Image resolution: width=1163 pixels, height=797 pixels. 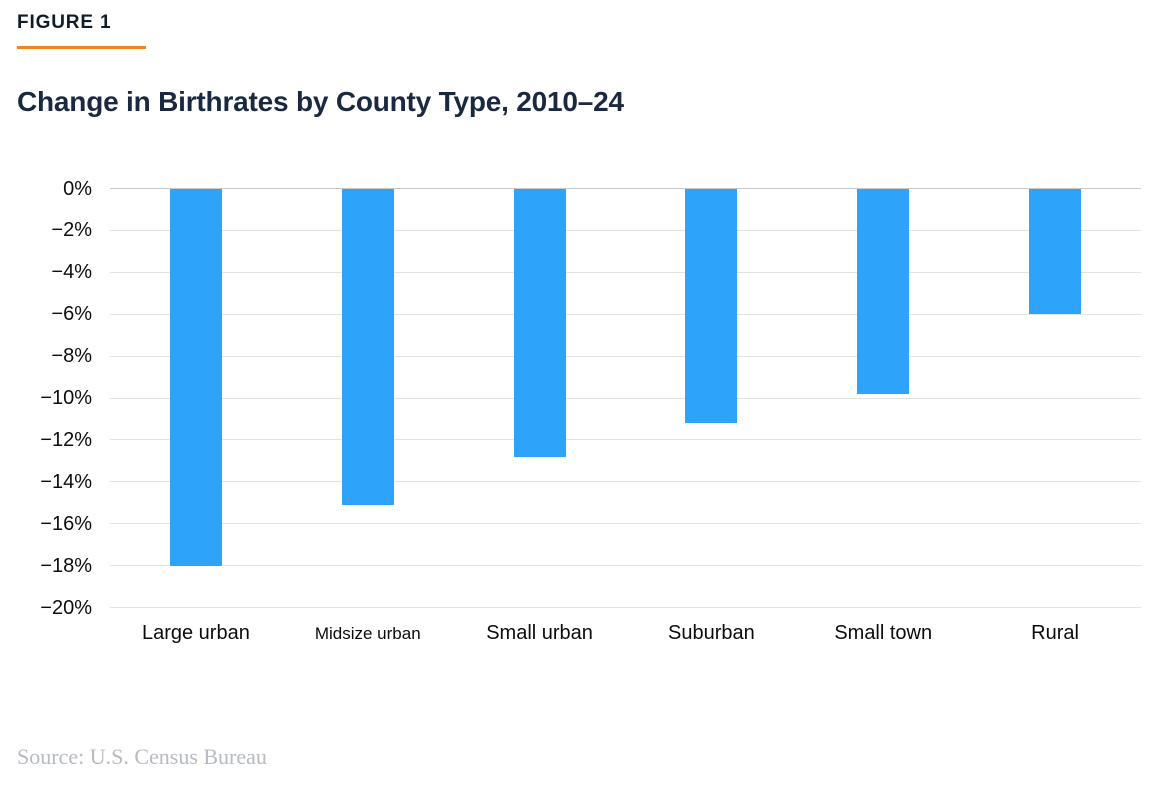 What do you see at coordinates (883, 632) in the screenshot?
I see `x-axis-label: Small town` at bounding box center [883, 632].